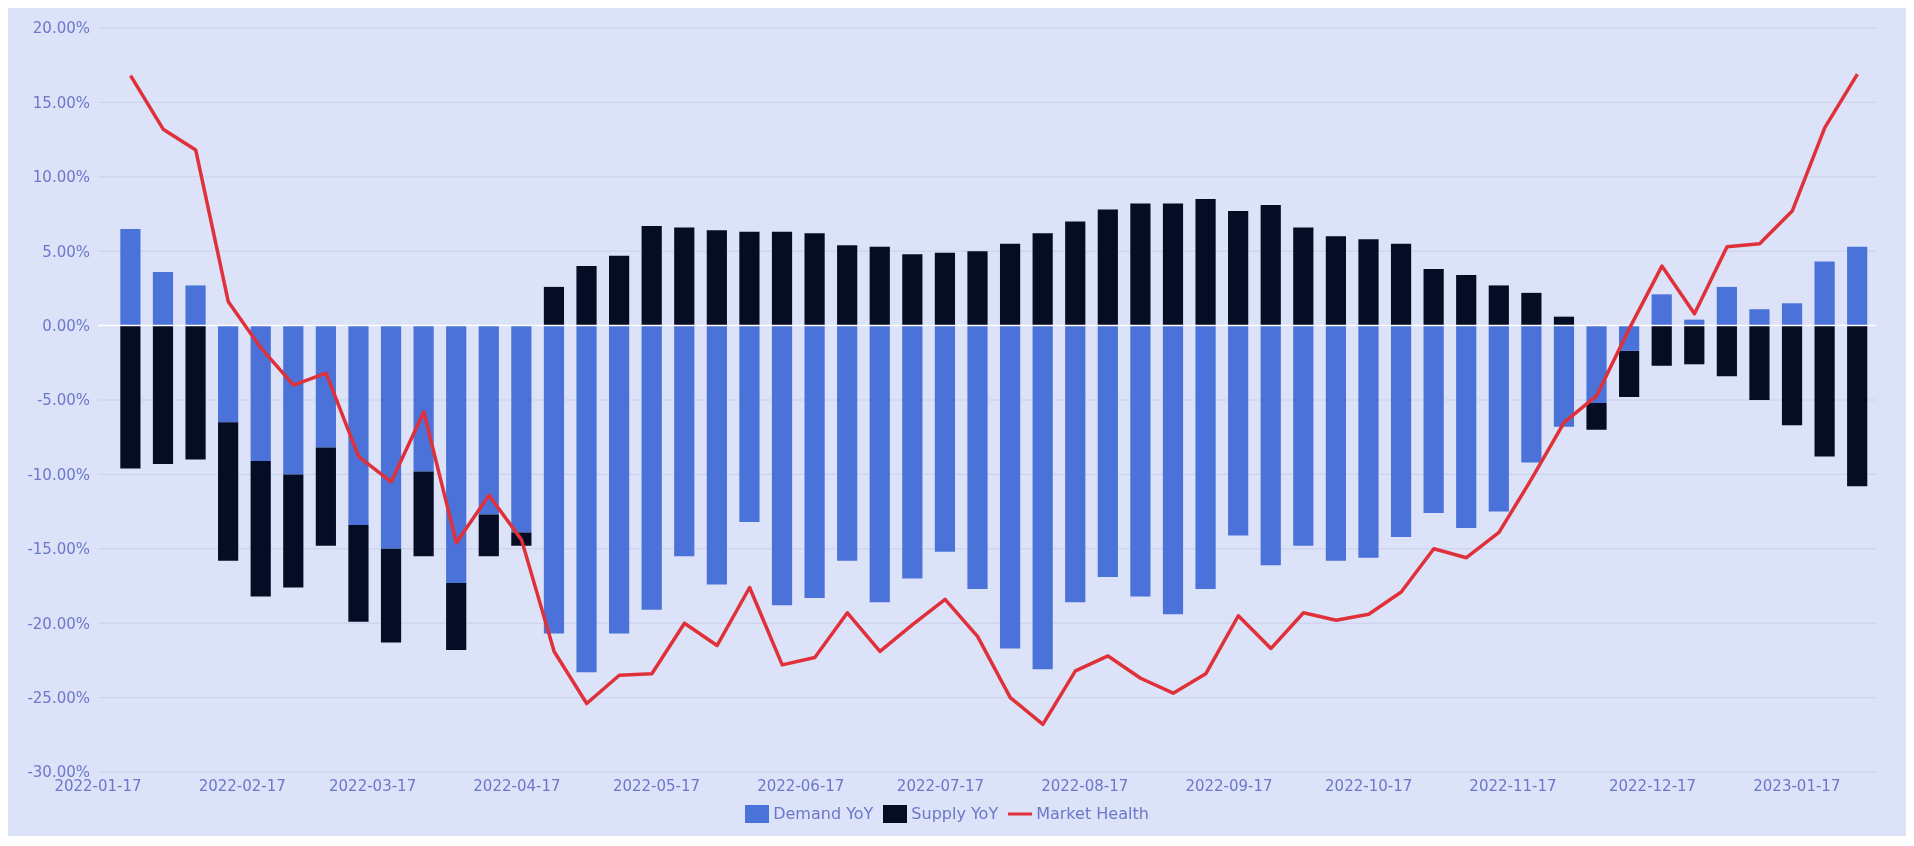 The width and height of the screenshot is (1914, 846). What do you see at coordinates (1513, 785) in the screenshot?
I see `x-tick-label: 2022-11-17` at bounding box center [1513, 785].